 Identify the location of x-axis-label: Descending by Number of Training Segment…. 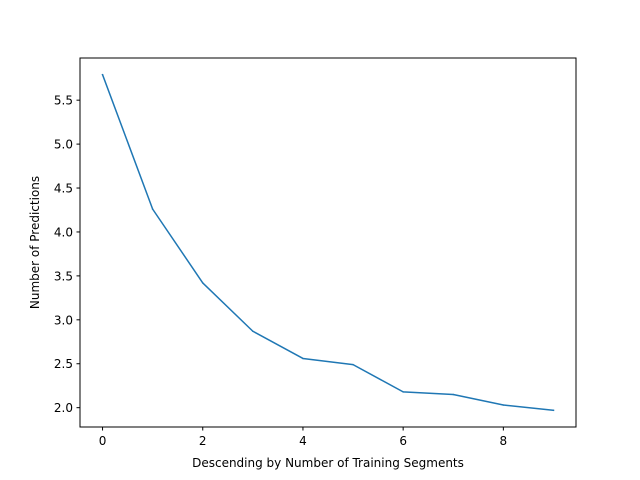
(328, 463).